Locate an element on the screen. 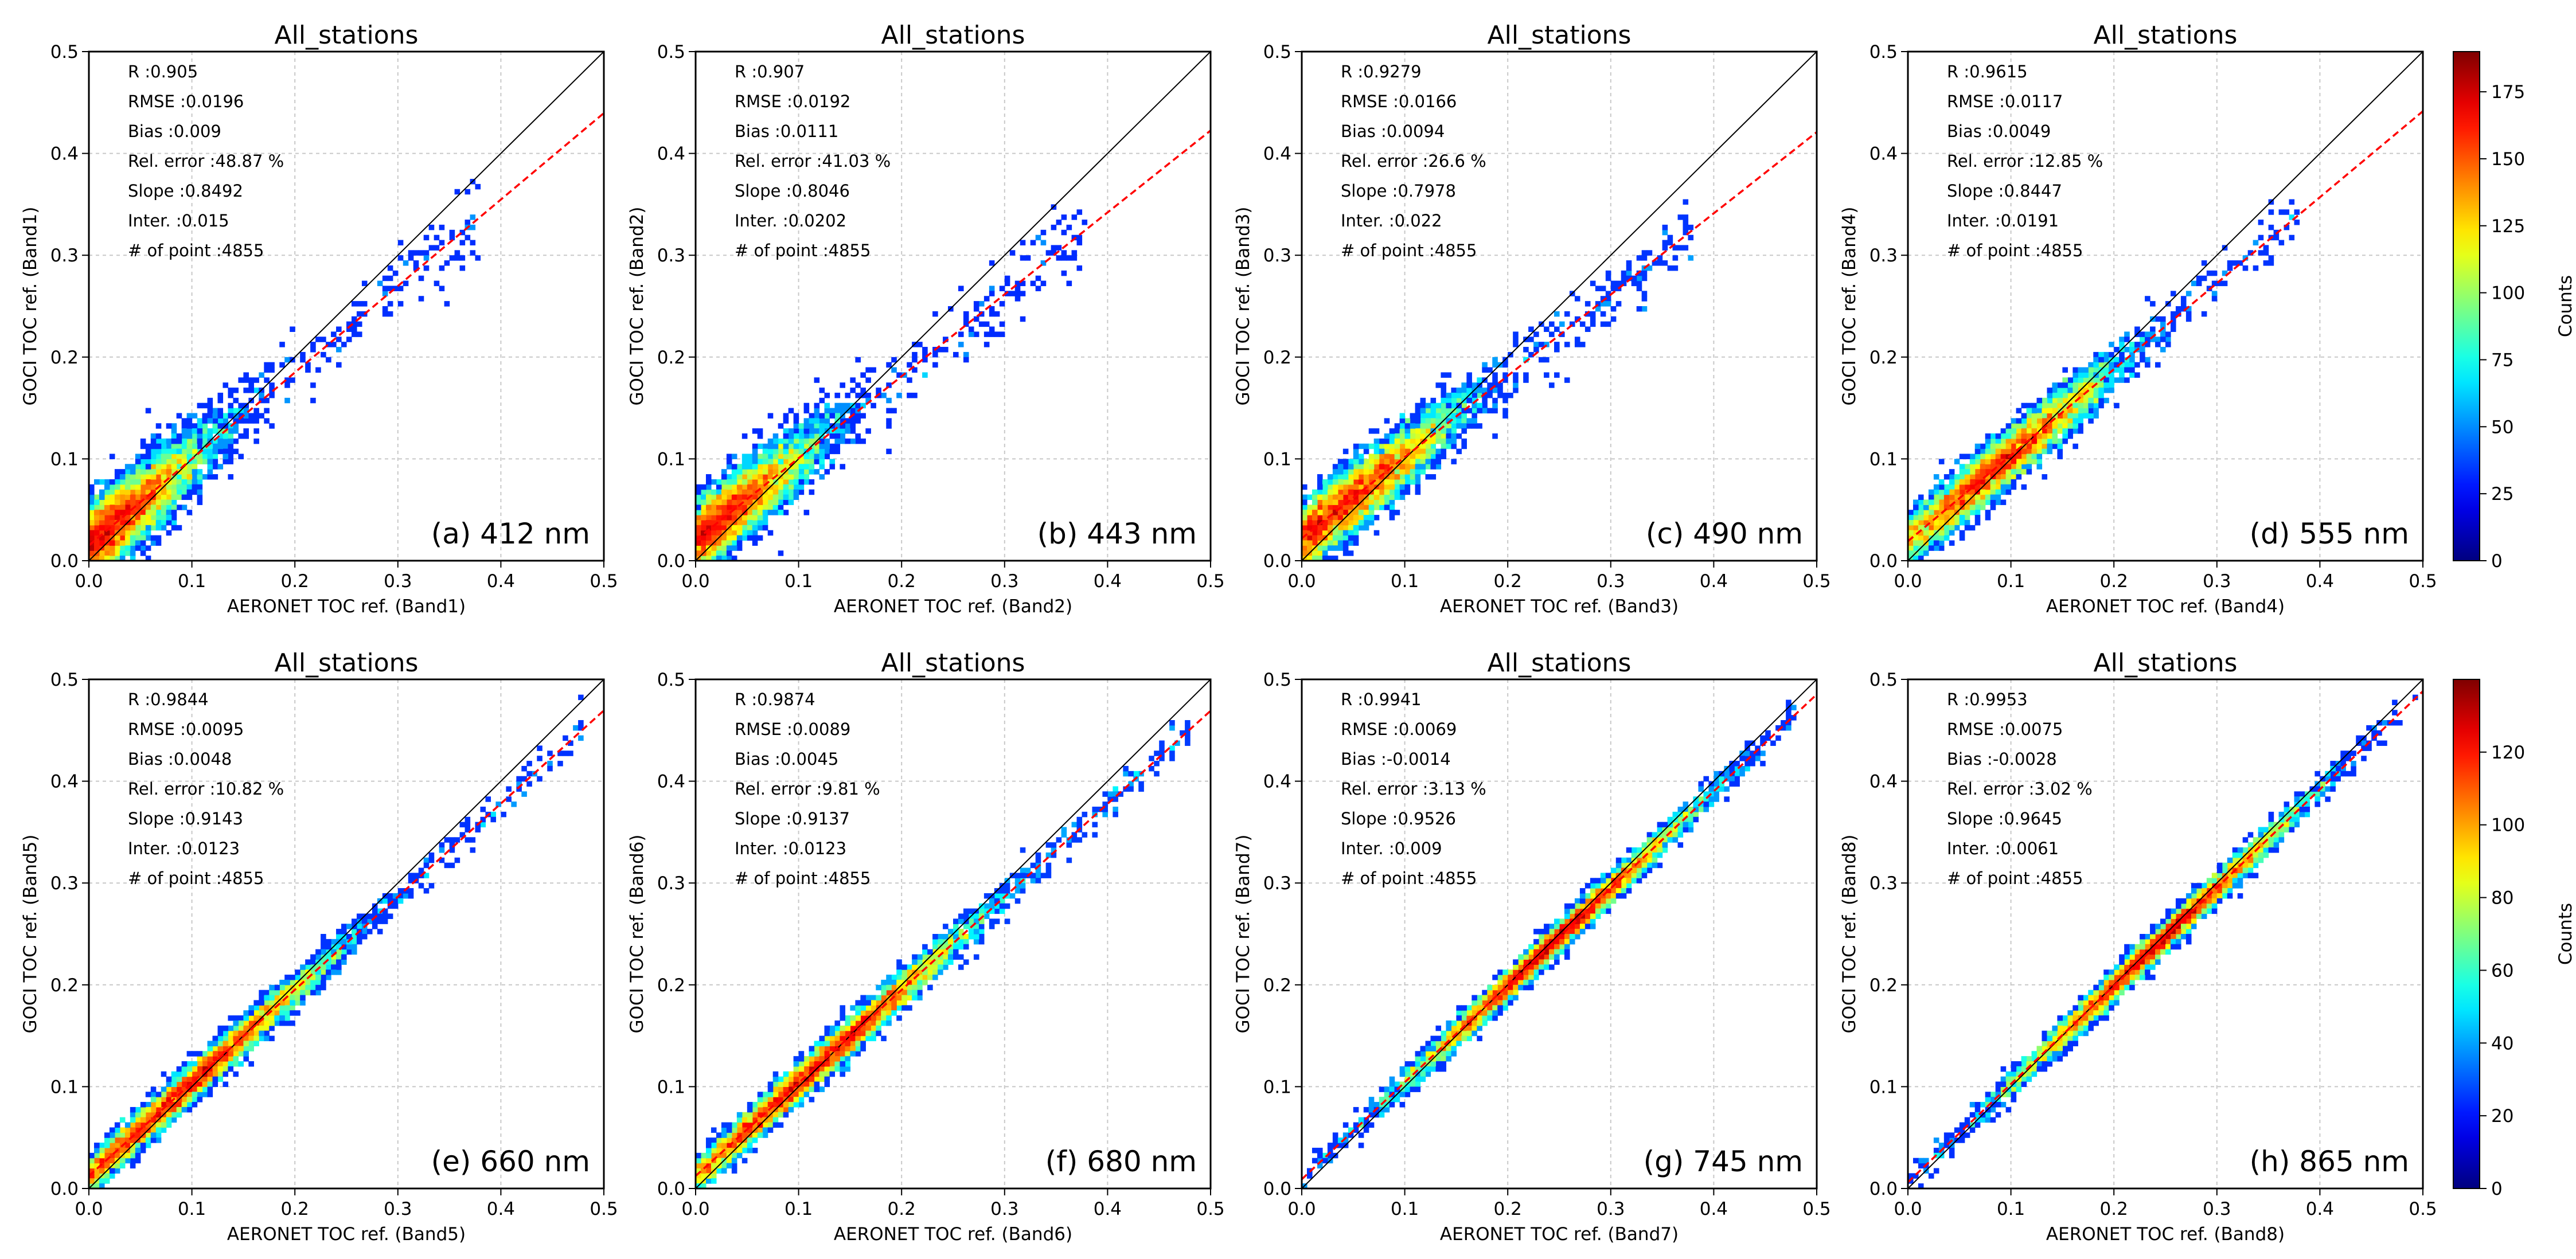  stat-line: Slope :0.8492 is located at coordinates (186, 191).